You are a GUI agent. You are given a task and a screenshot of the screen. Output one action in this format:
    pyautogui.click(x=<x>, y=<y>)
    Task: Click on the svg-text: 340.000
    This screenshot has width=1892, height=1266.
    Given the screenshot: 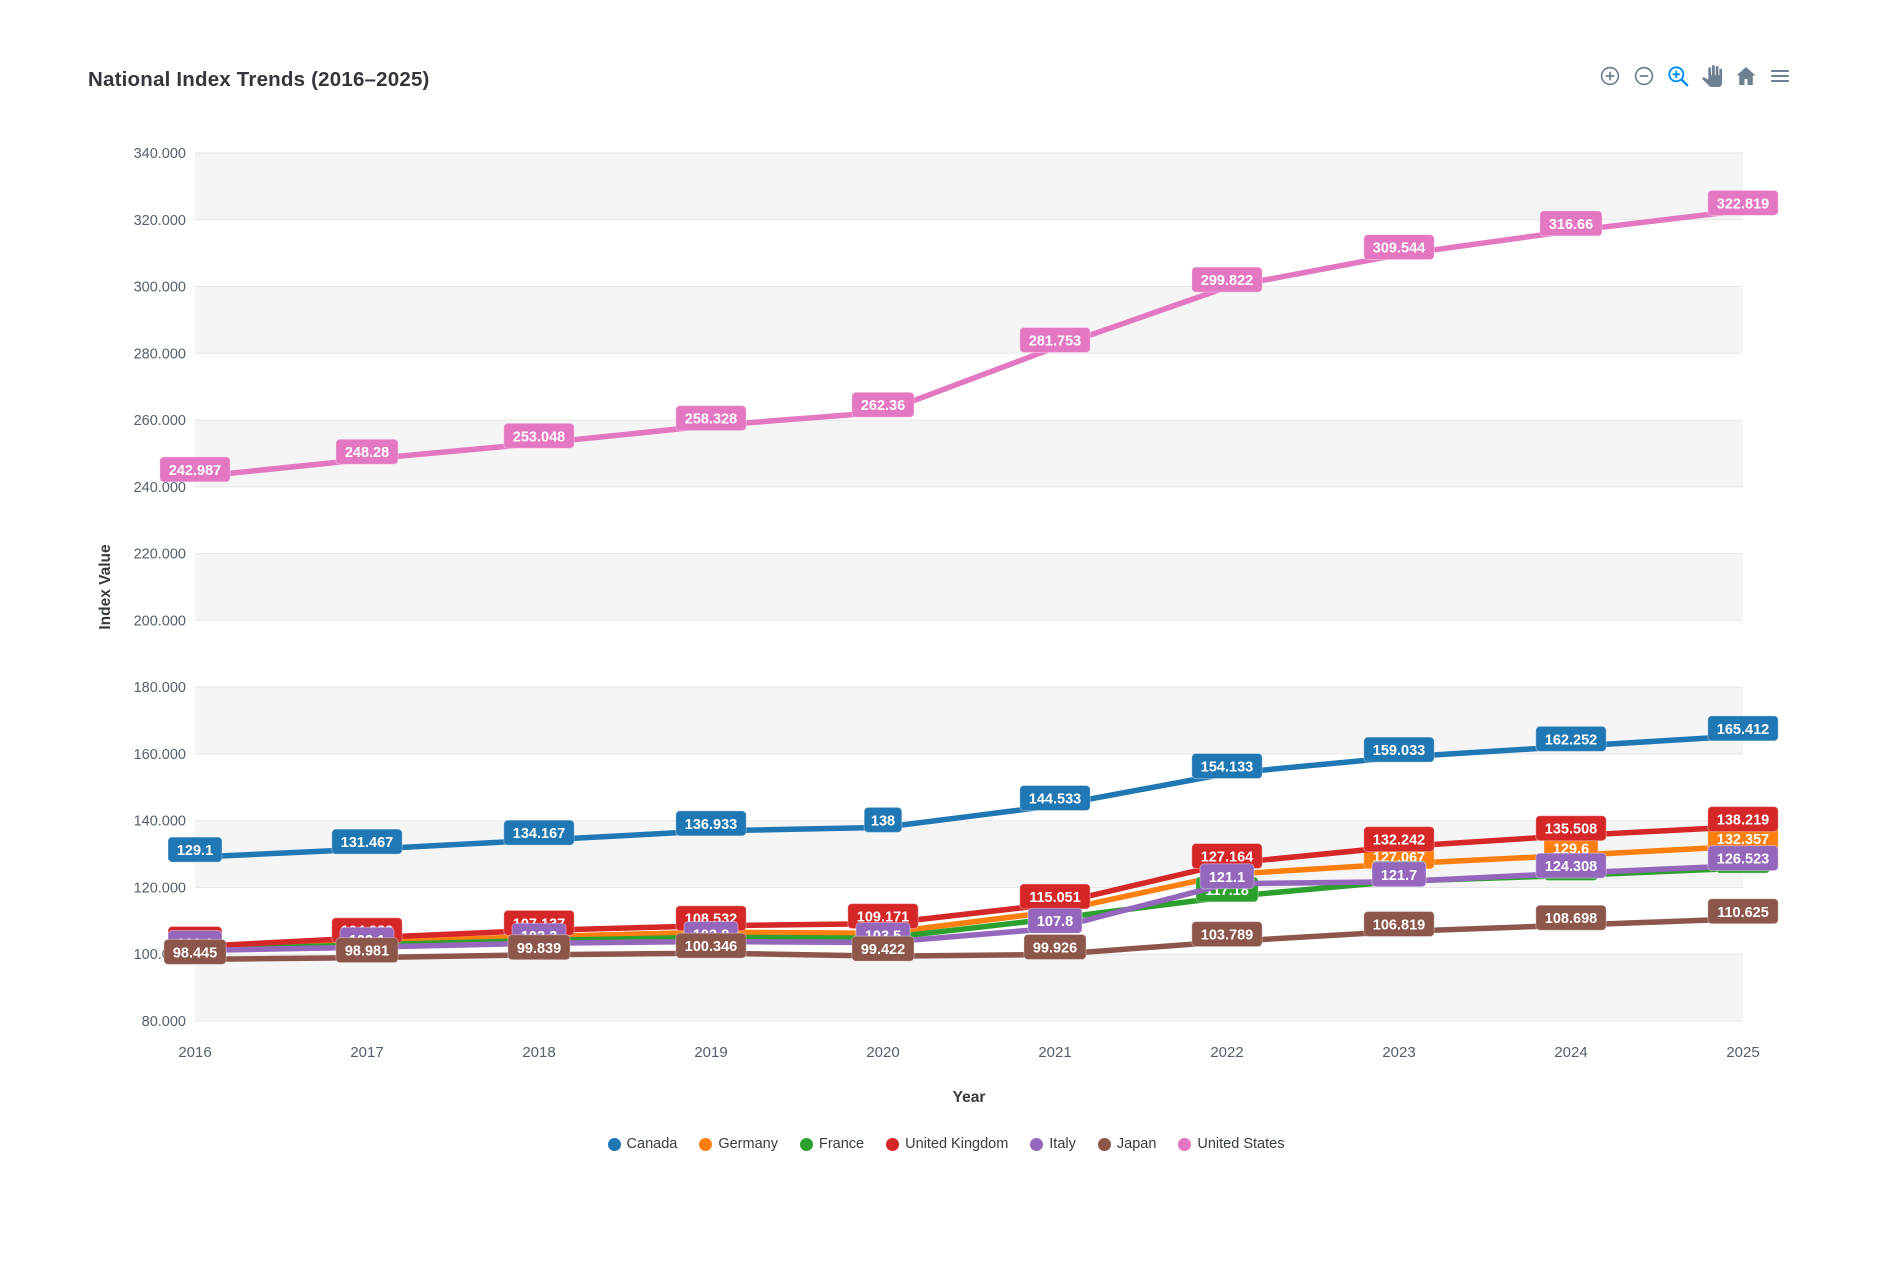 What is the action you would take?
    pyautogui.click(x=160, y=154)
    